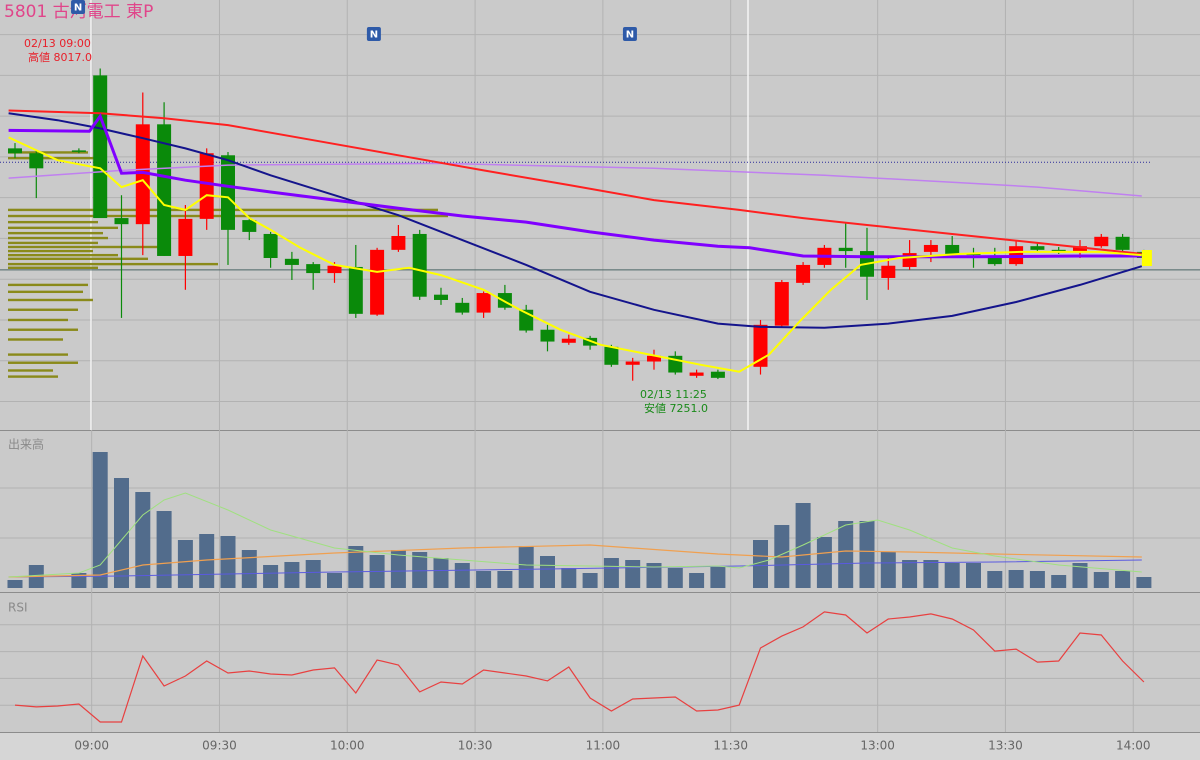 The image size is (1200, 760). Describe the element at coordinates (57, 43) in the screenshot. I see `price-annotation: 02/13 09:00` at that location.